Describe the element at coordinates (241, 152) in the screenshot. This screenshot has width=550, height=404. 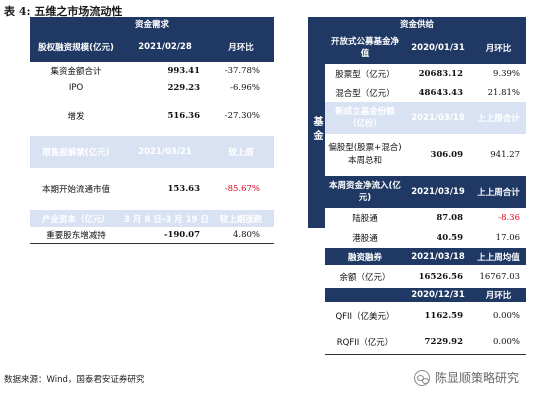
I see `unlock-change-header: 较上周` at that location.